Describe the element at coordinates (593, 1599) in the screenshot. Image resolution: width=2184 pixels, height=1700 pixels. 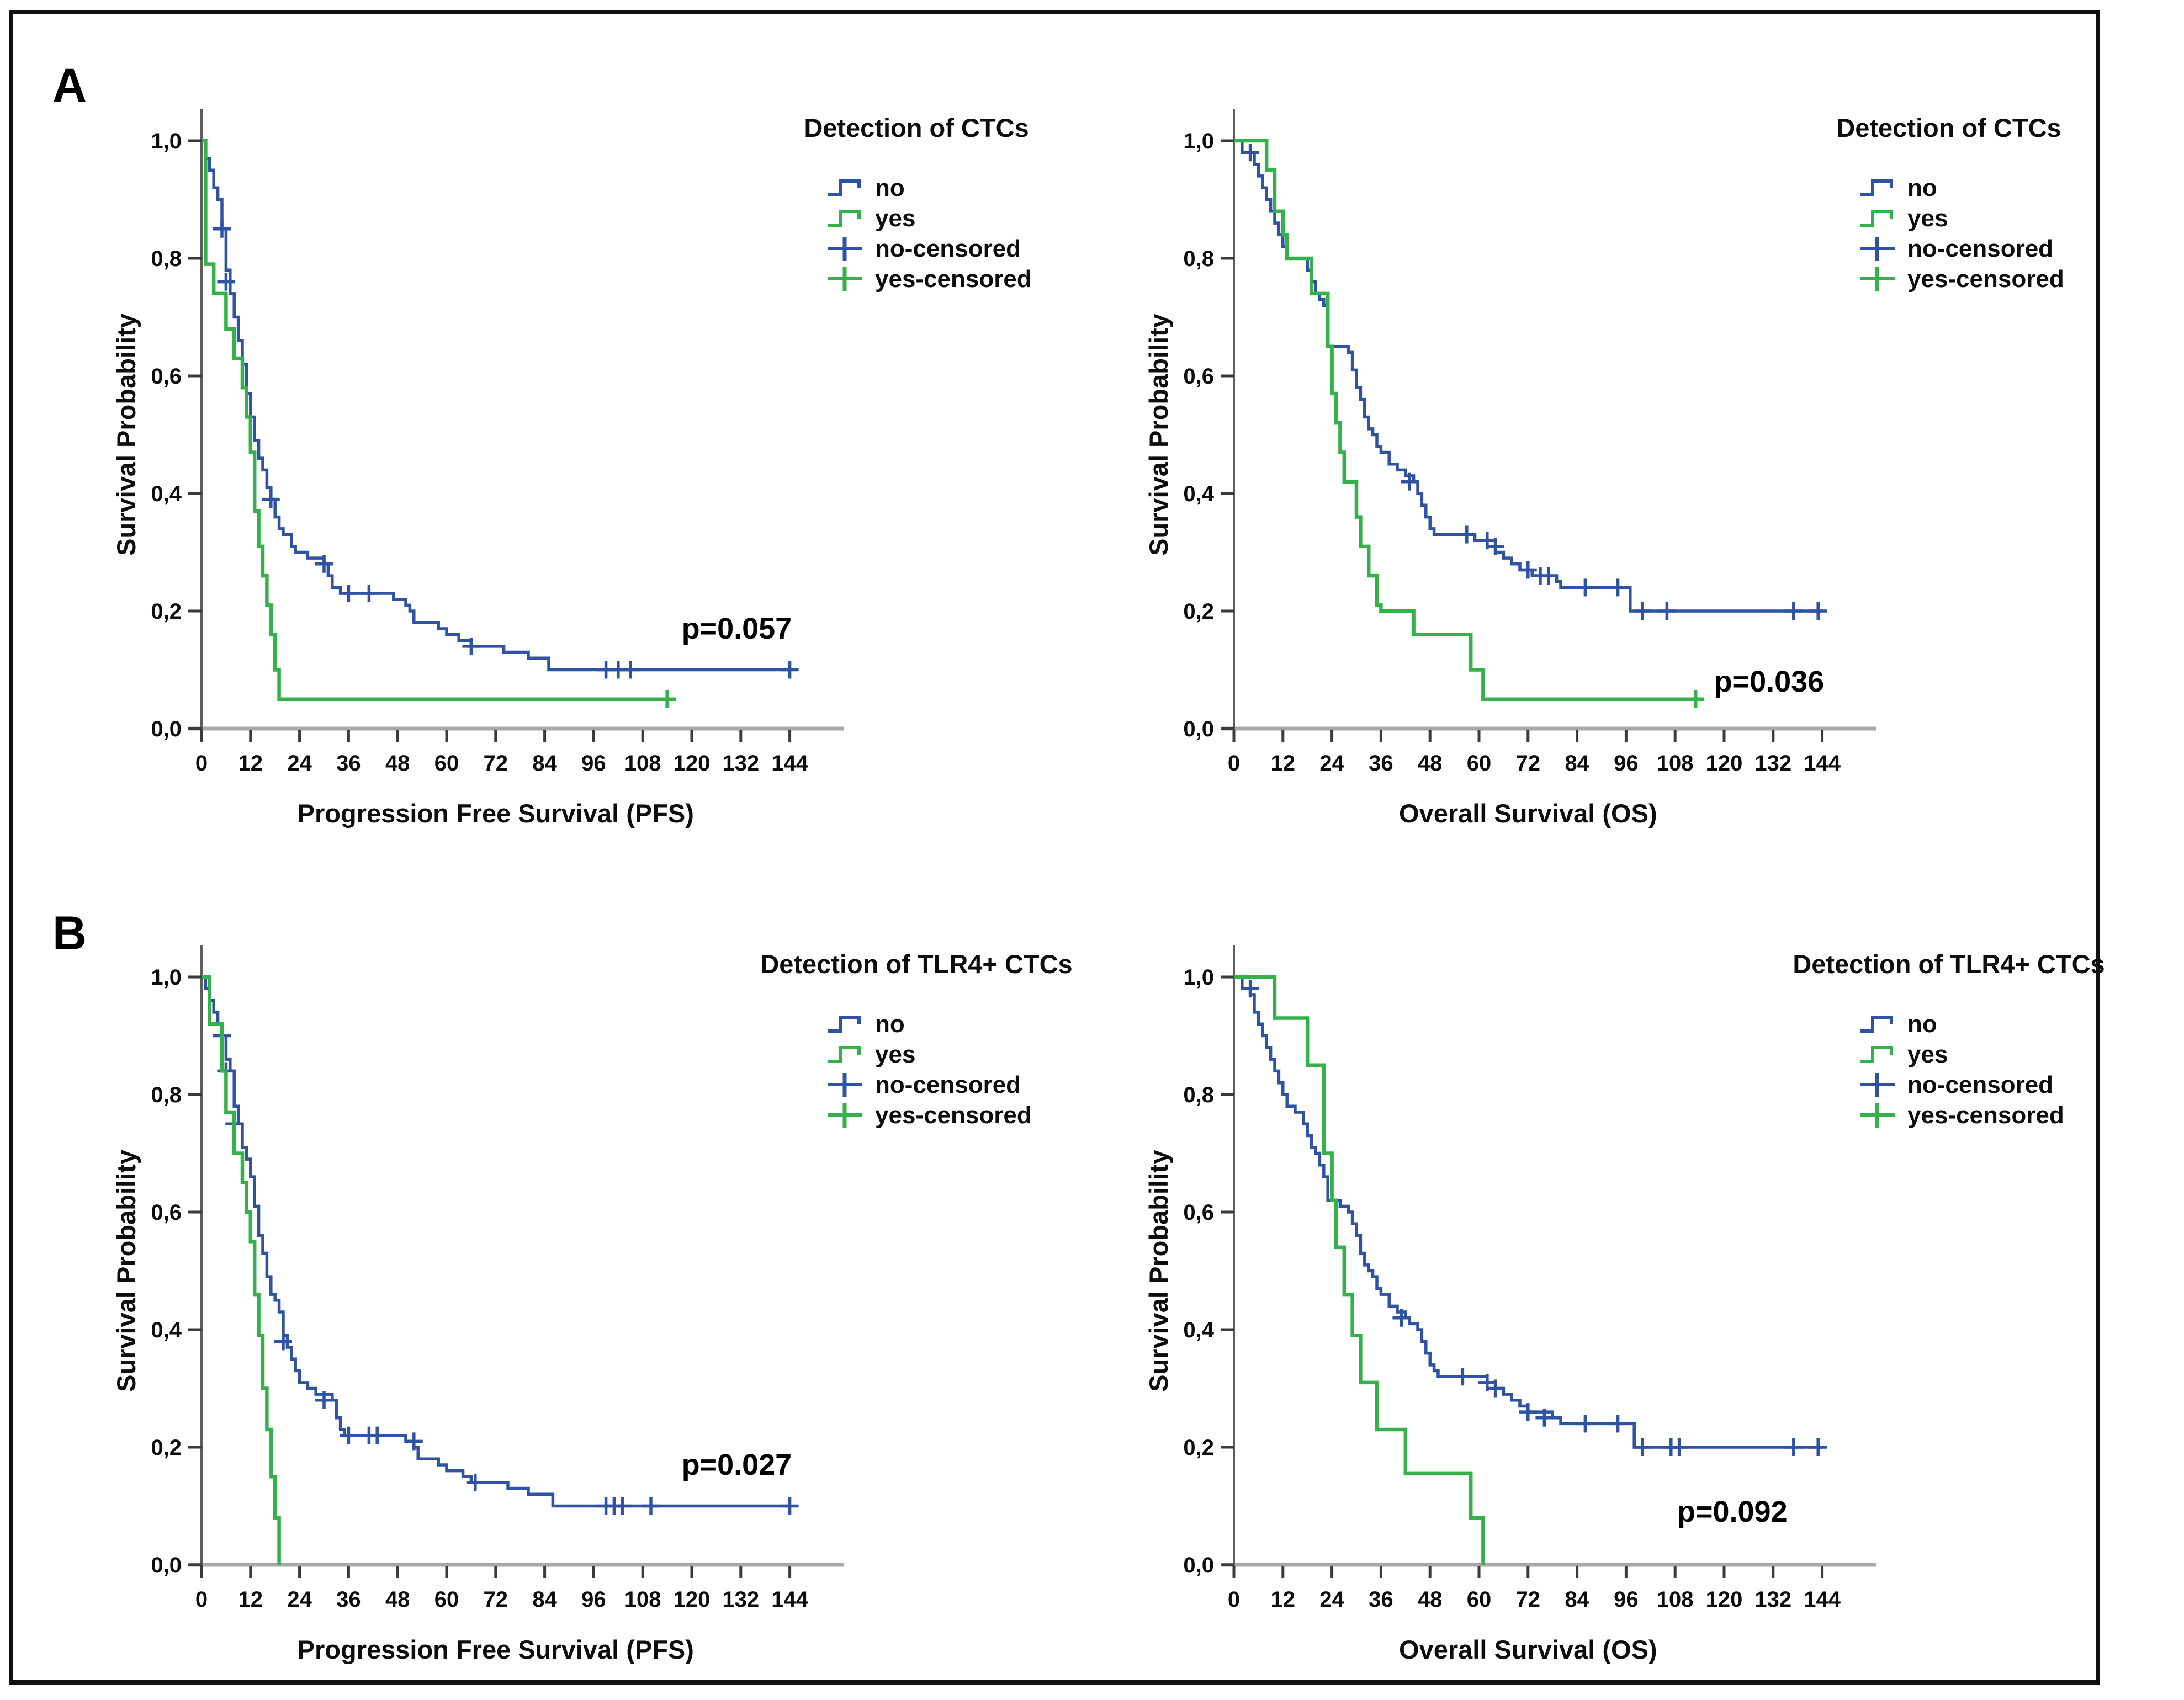
I see `x-tick-label: 96` at that location.